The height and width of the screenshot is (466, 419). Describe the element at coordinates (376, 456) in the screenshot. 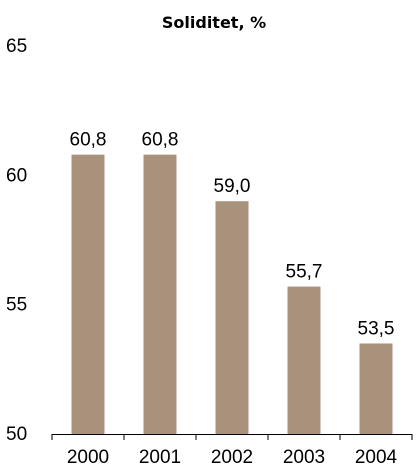

I see `x-tick-label: 2004` at that location.